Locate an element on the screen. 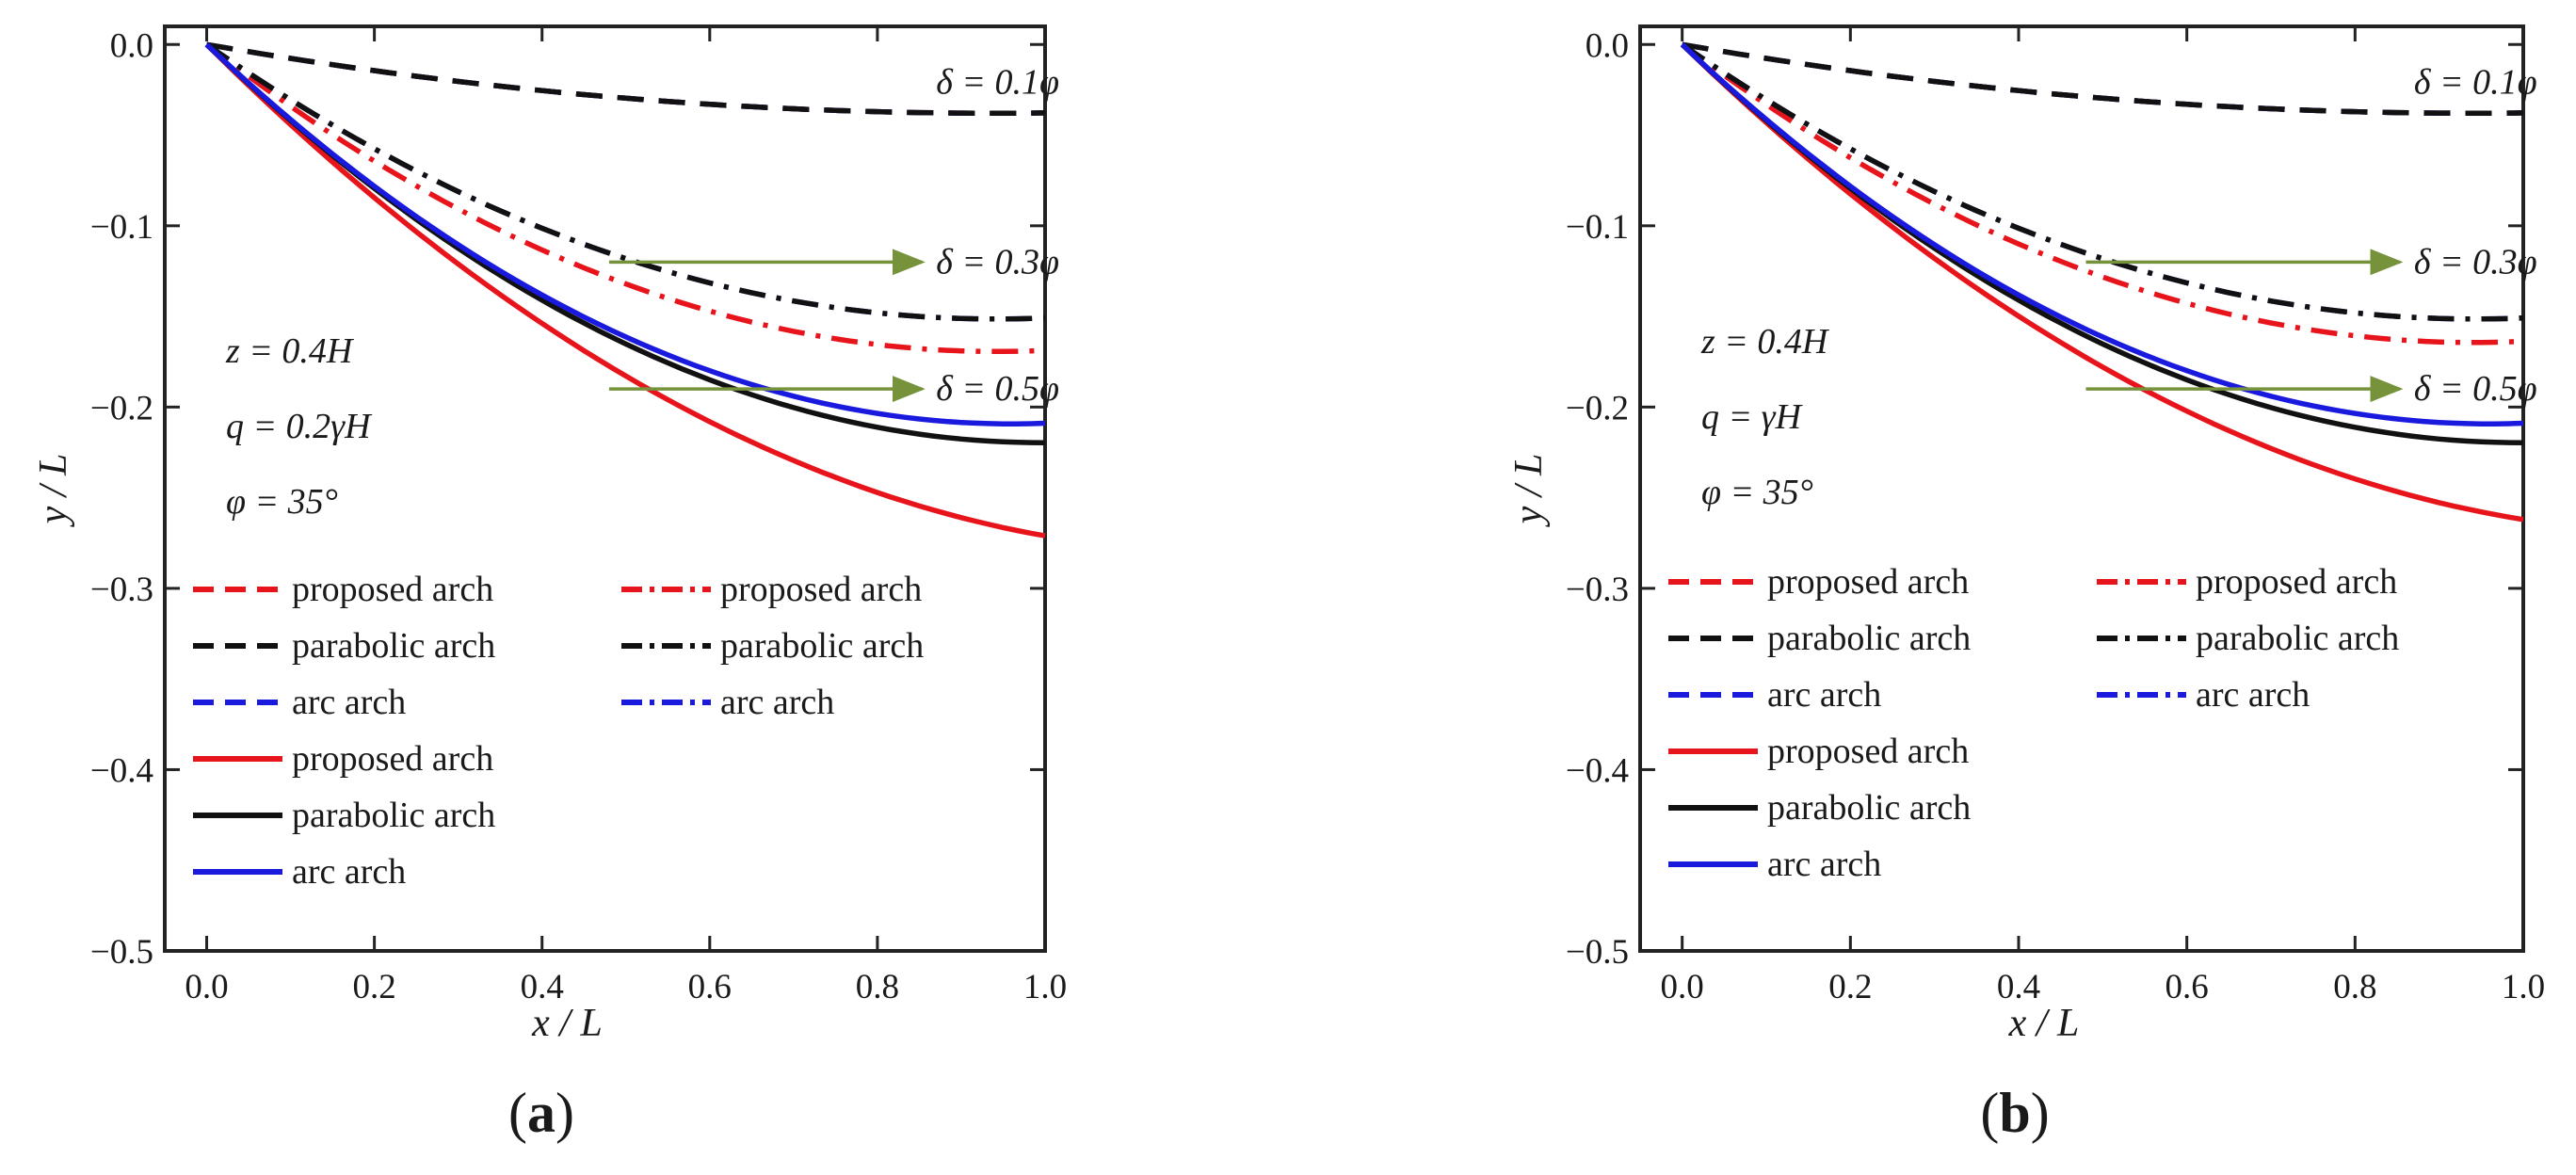  panel-caption: (b) is located at coordinates (2014, 1113).